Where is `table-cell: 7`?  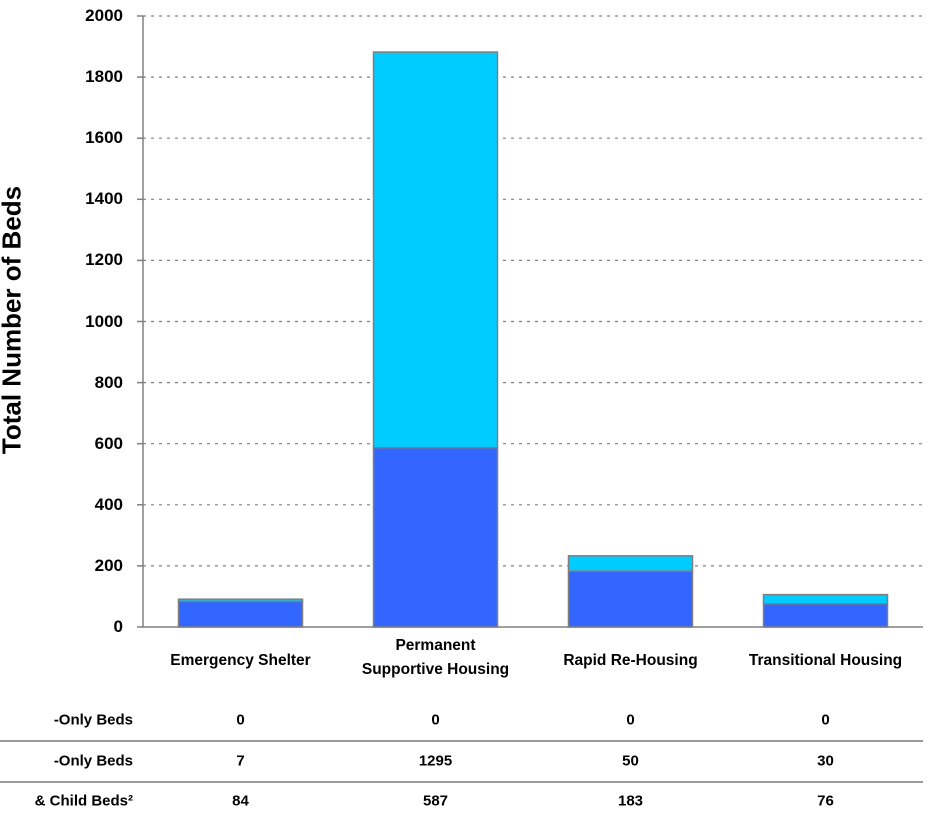 table-cell: 7 is located at coordinates (240, 761).